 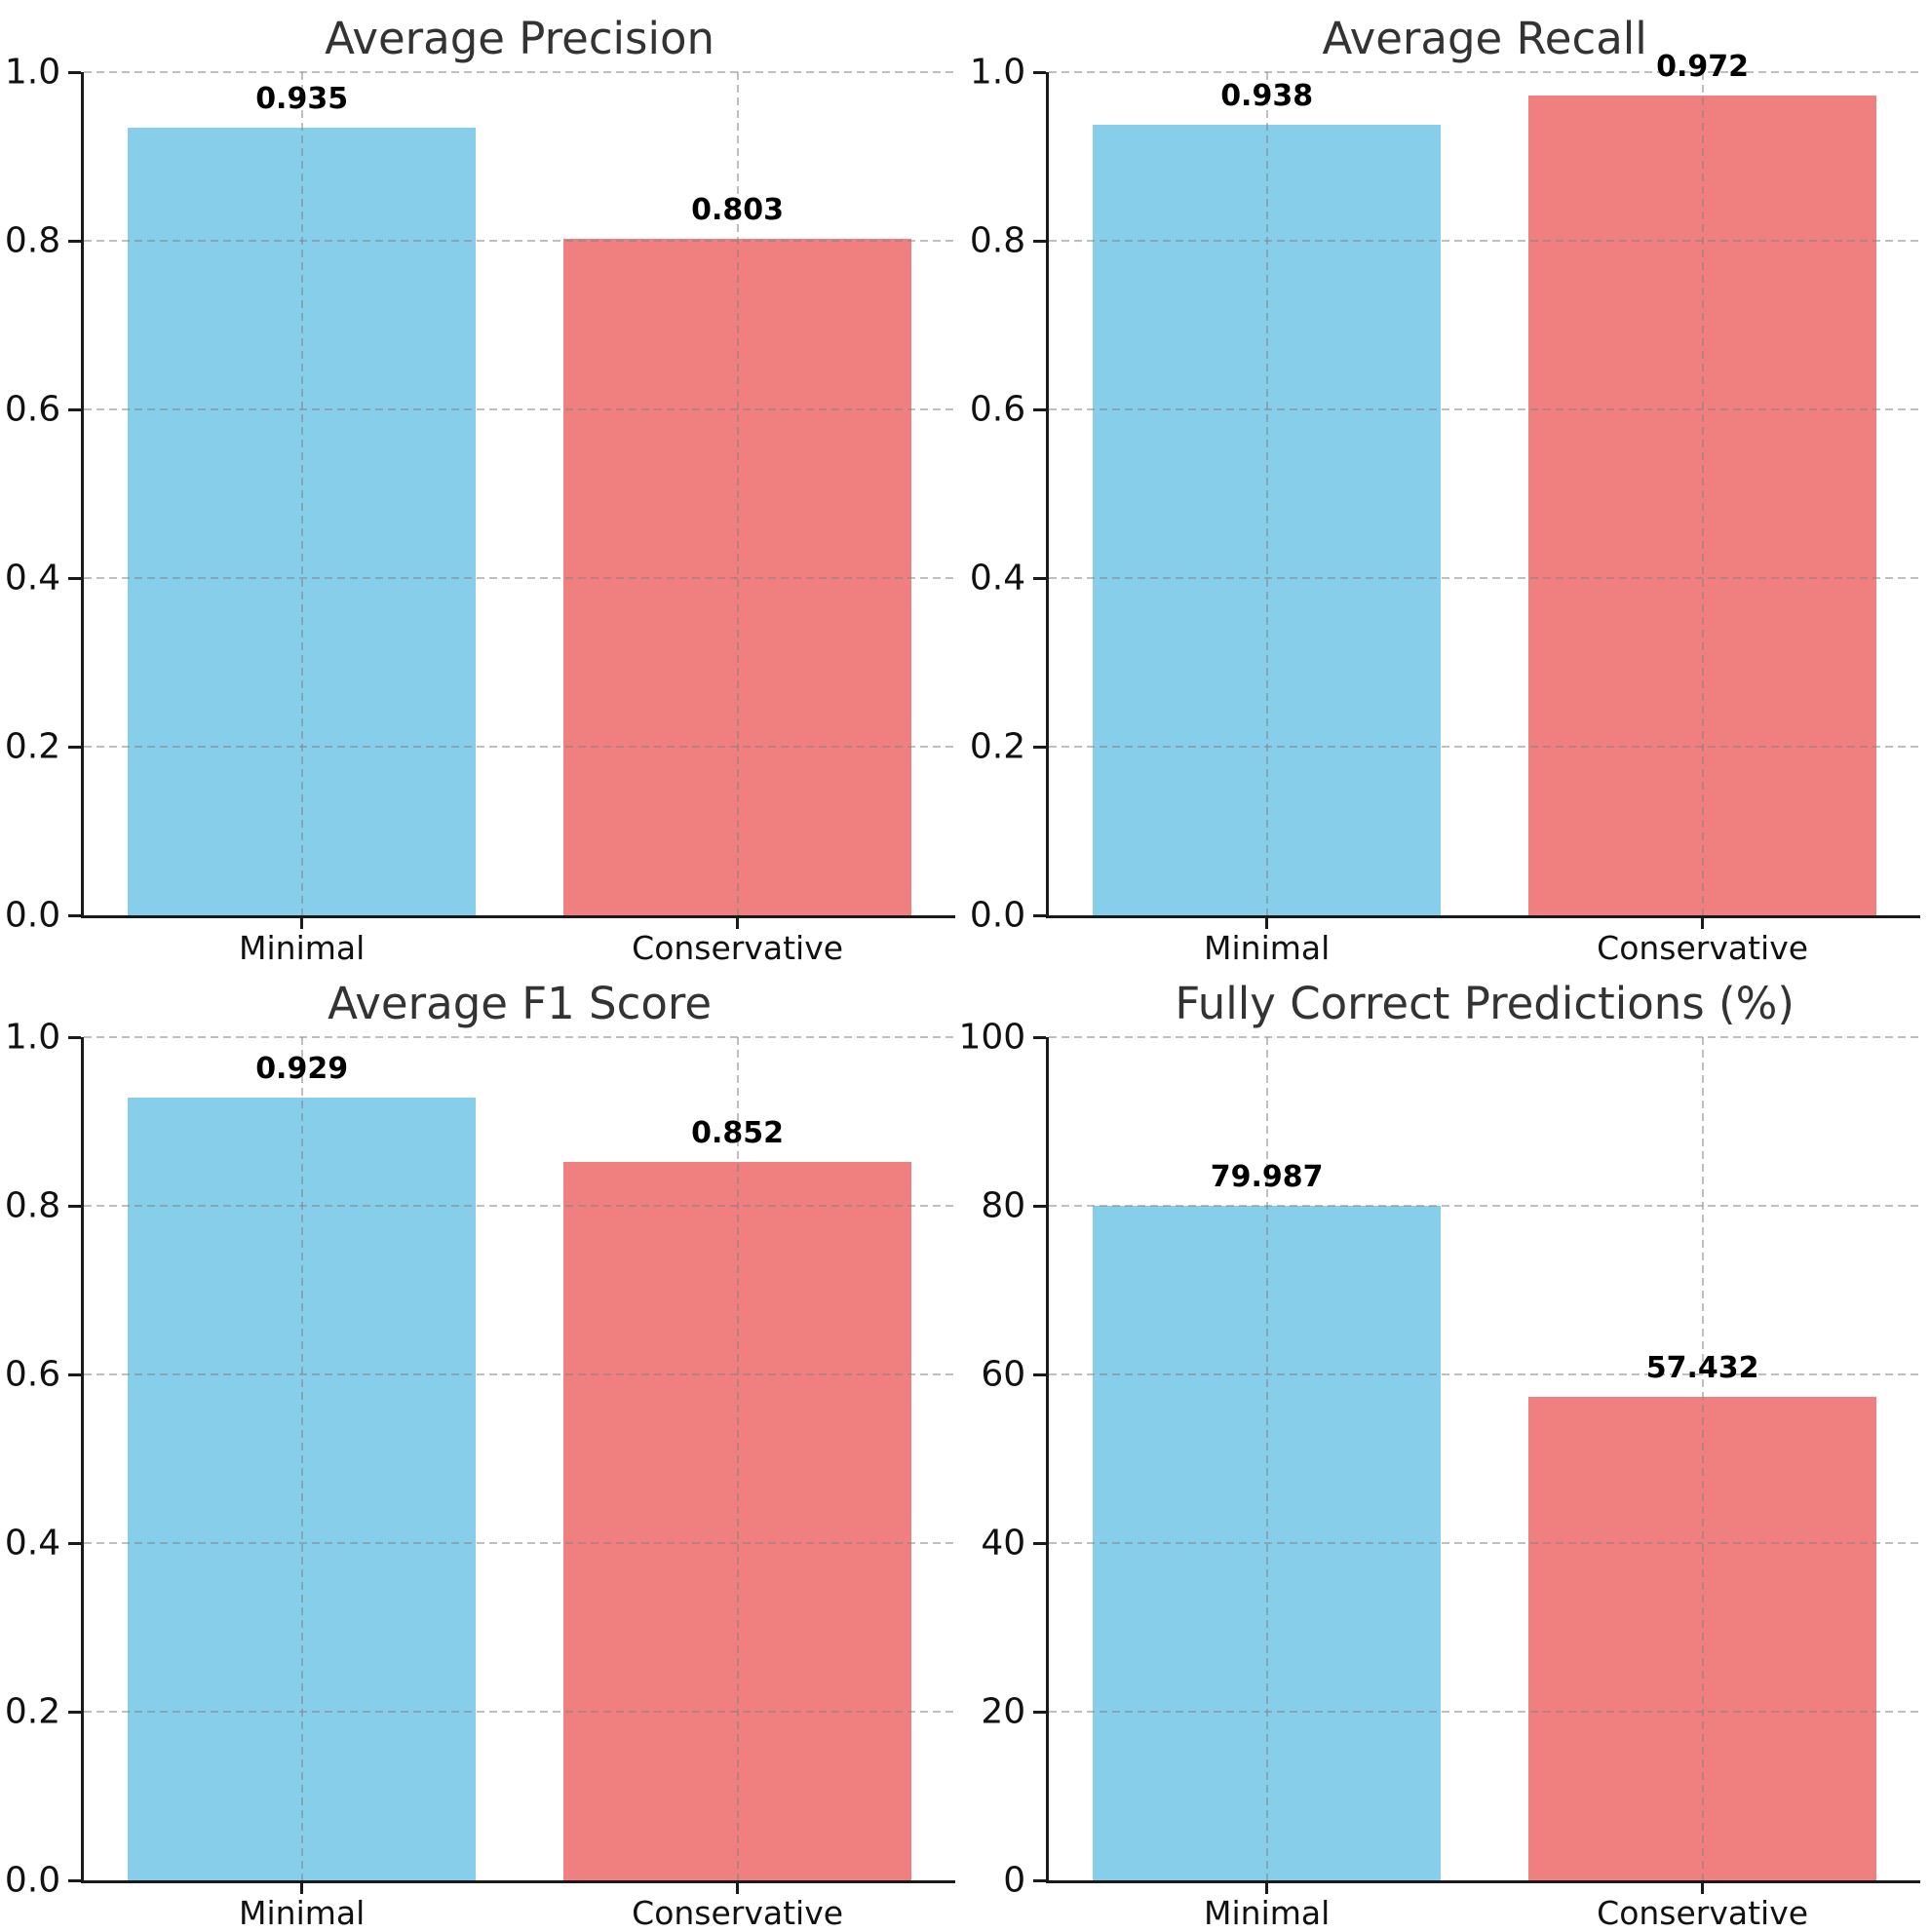 What do you see at coordinates (1004, 1543) in the screenshot?
I see `y-tick-label: 40` at bounding box center [1004, 1543].